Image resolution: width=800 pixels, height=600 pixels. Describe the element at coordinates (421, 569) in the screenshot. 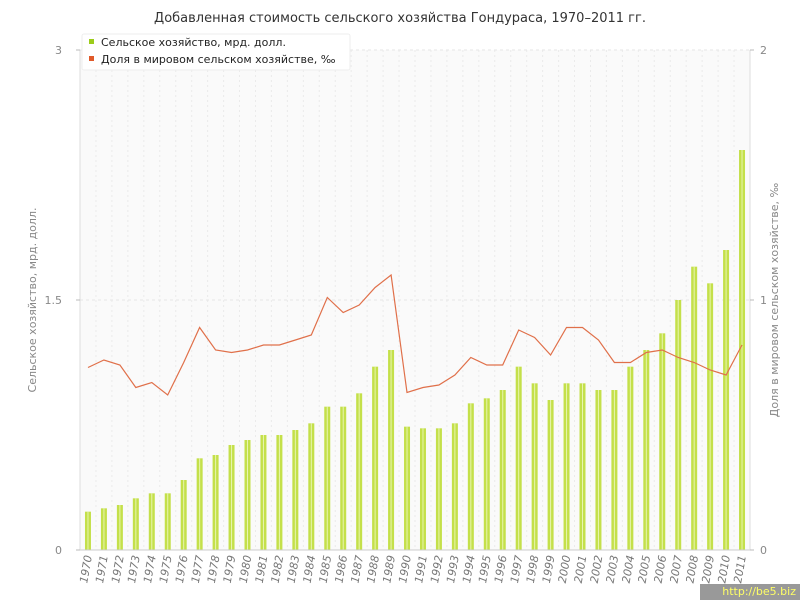

I see `x-tick-label: 1991` at that location.